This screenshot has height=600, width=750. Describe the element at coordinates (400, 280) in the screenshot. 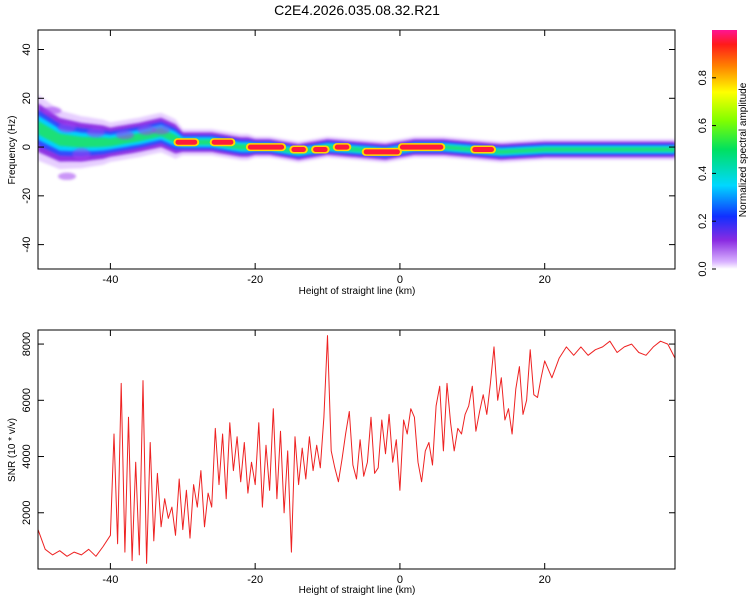

I see `spectrogram-x-tick-label: 0` at that location.